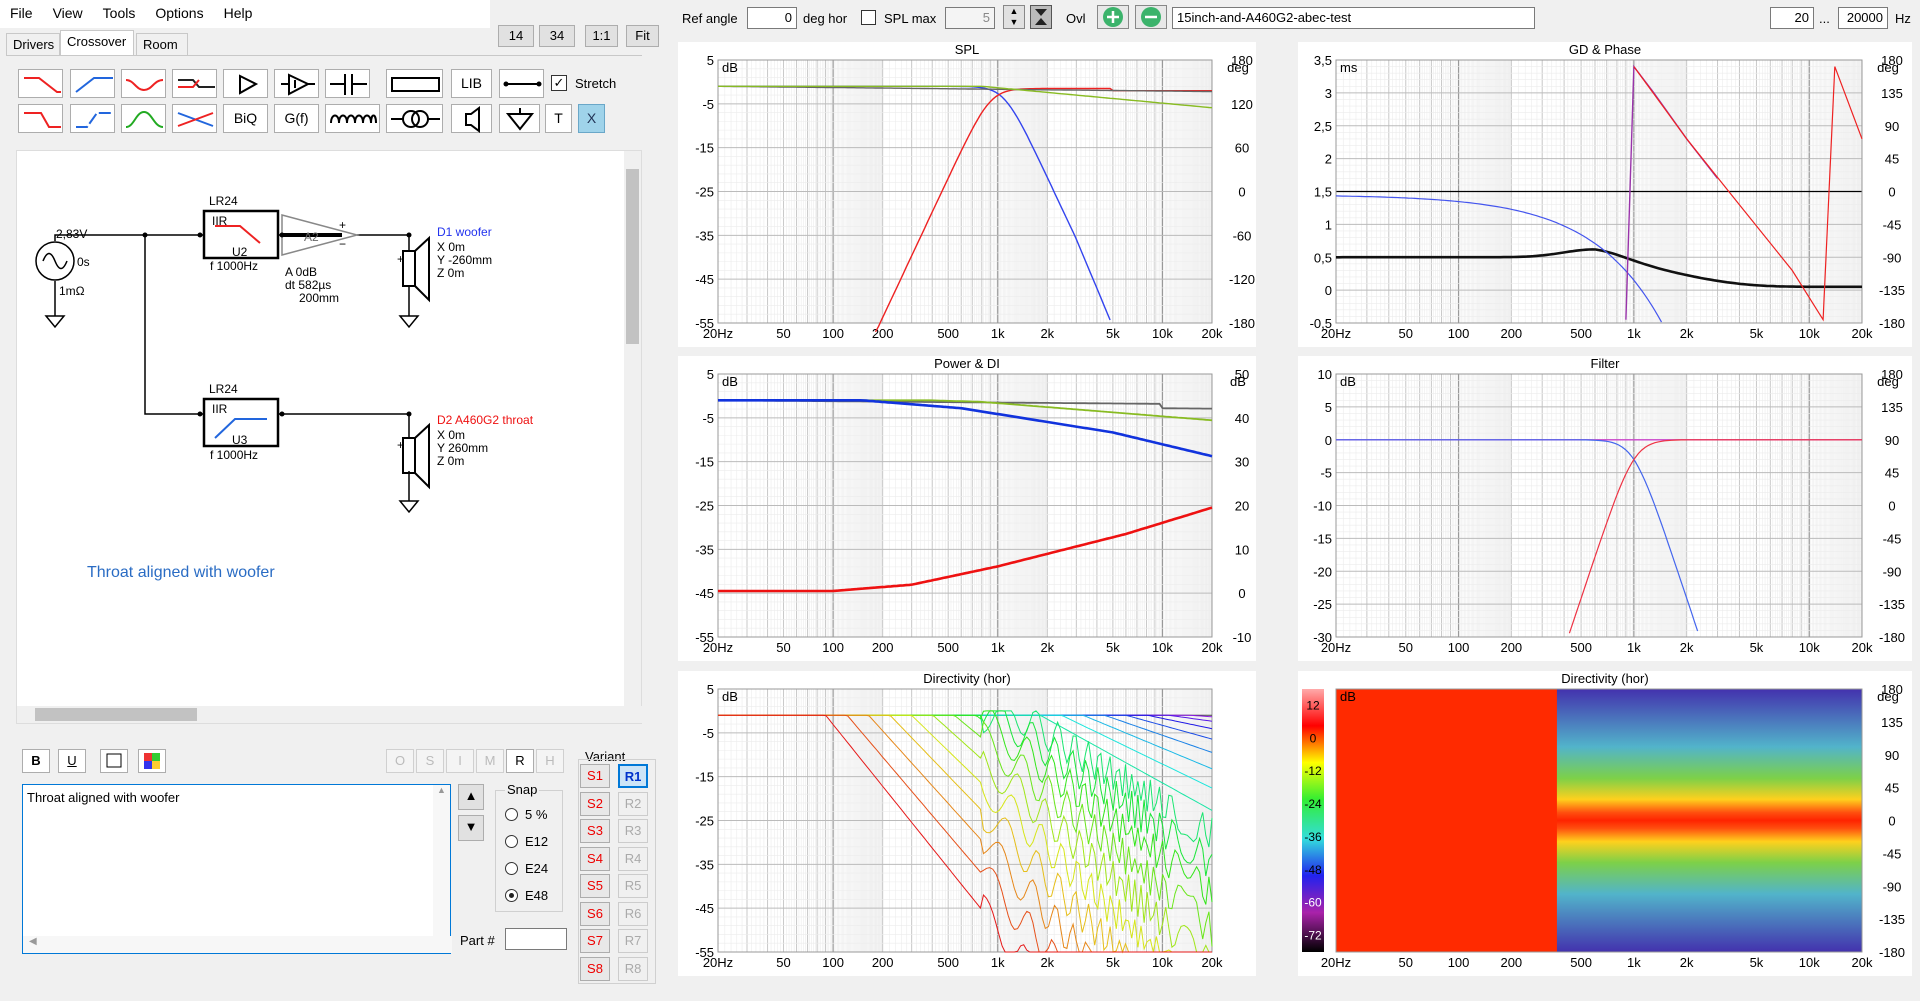  Describe the element at coordinates (633, 803) in the screenshot. I see `variant-r2-button: R2` at that location.